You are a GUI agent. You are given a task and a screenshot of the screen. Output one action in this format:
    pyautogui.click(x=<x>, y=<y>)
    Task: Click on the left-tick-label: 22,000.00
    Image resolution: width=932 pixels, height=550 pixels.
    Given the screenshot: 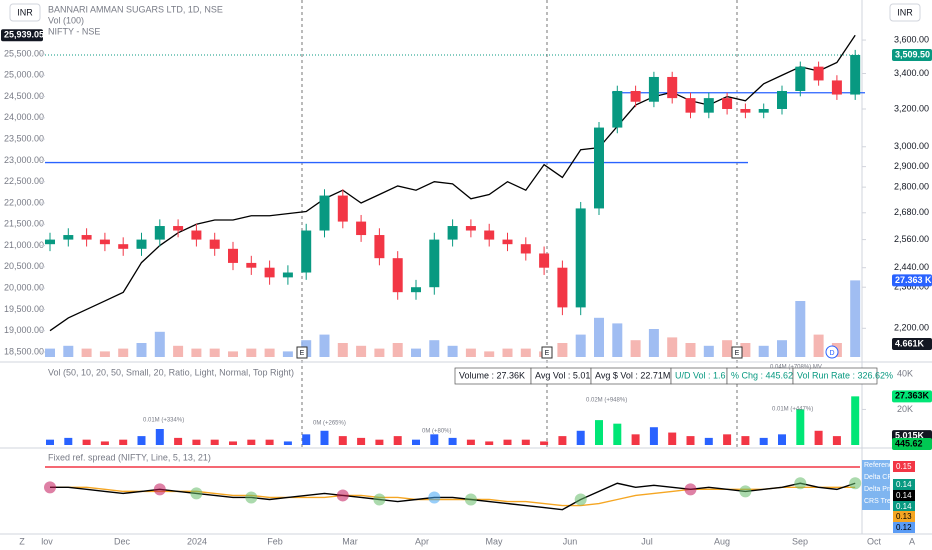 What is the action you would take?
    pyautogui.click(x=24, y=202)
    